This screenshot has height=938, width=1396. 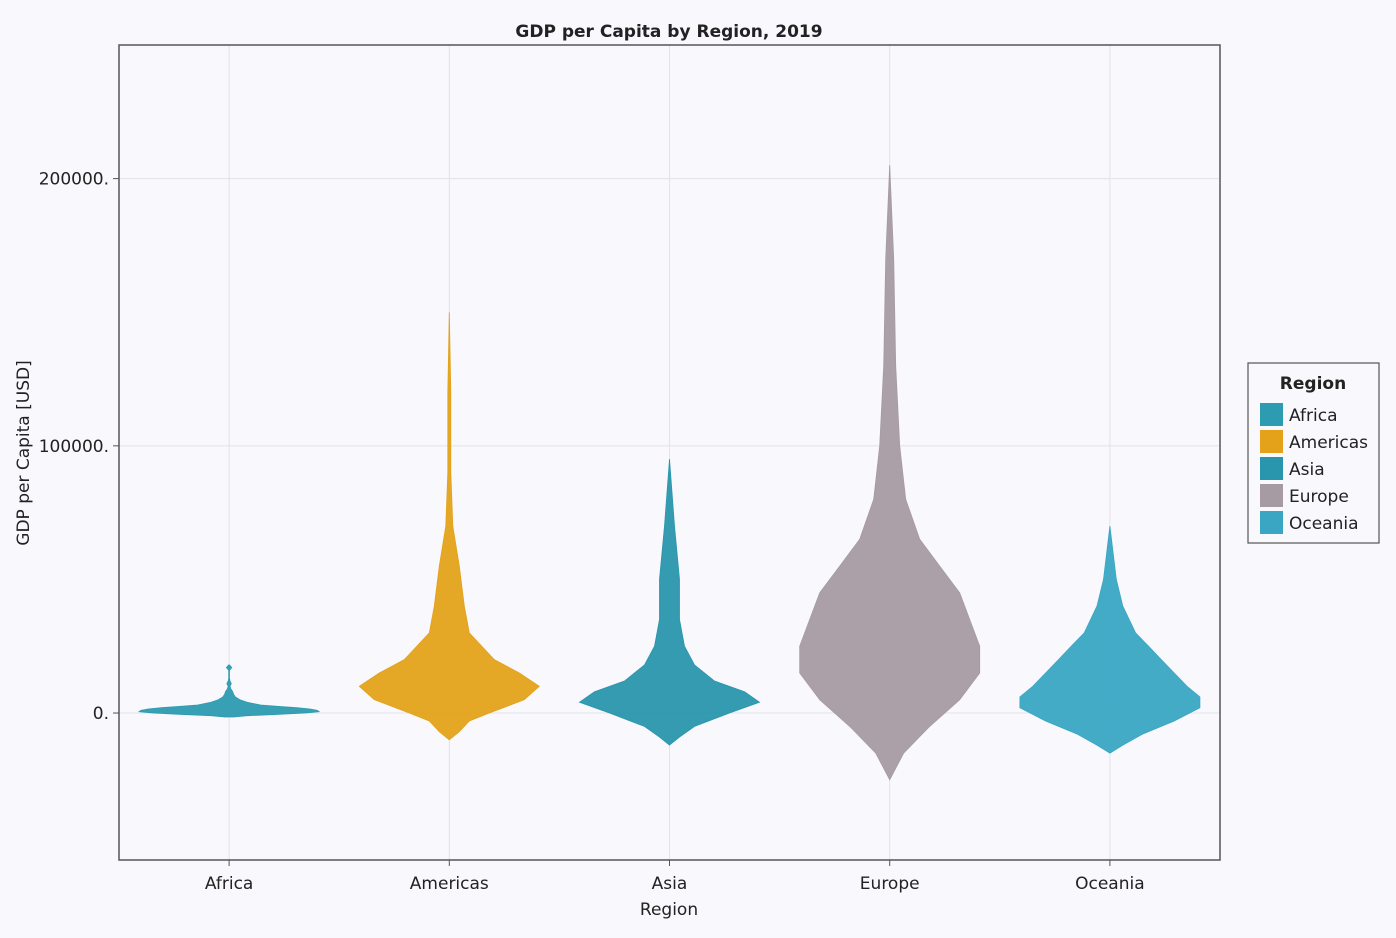 I want to click on y-axis-label: GDP per Capita [USD], so click(x=24, y=452).